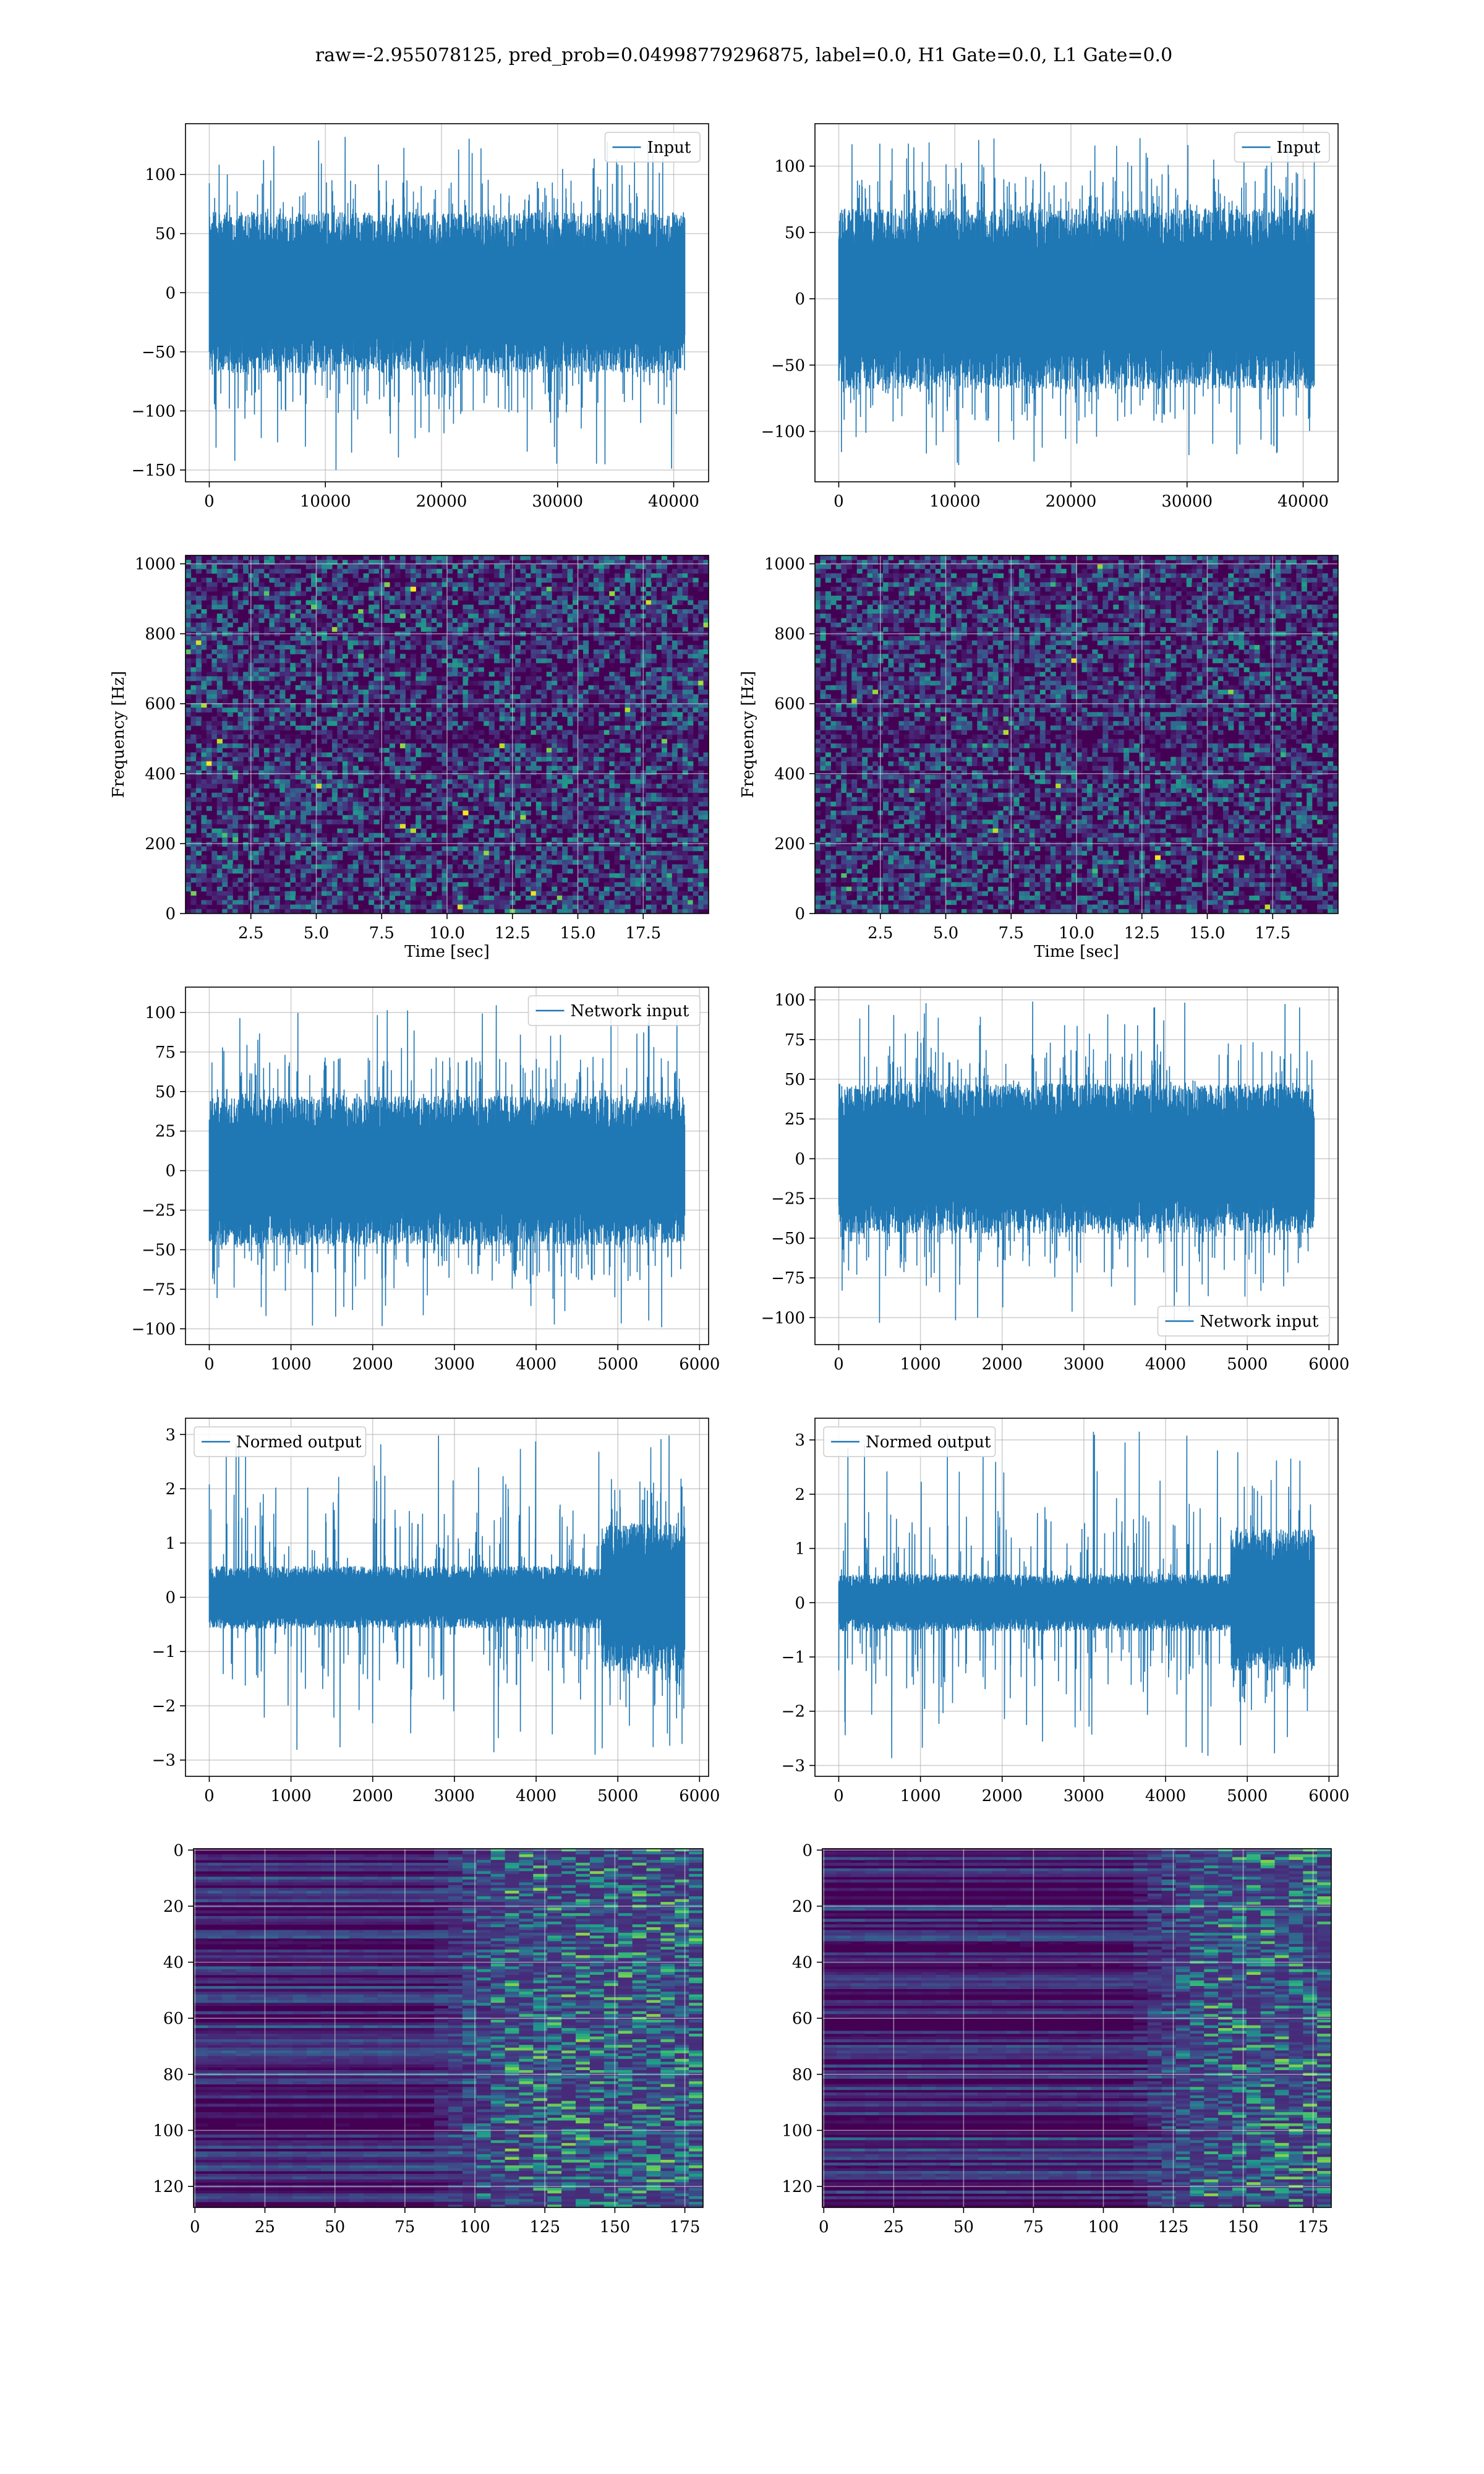  I want to click on x-tick-label: 40000, so click(1303, 501).